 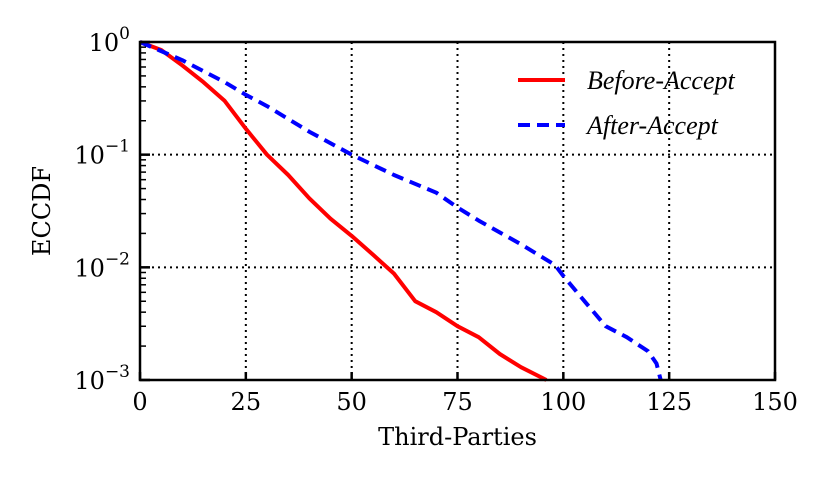 I want to click on x-tick-label: 125, so click(x=669, y=402).